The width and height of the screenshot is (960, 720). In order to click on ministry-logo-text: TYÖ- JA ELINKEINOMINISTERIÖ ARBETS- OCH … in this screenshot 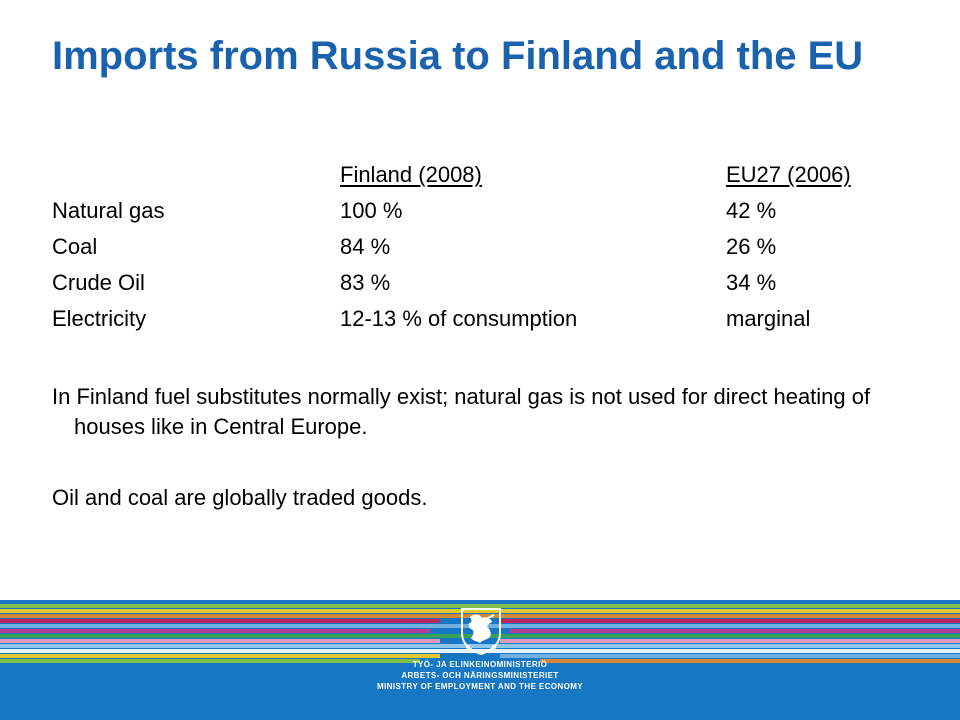, I will do `click(480, 675)`.